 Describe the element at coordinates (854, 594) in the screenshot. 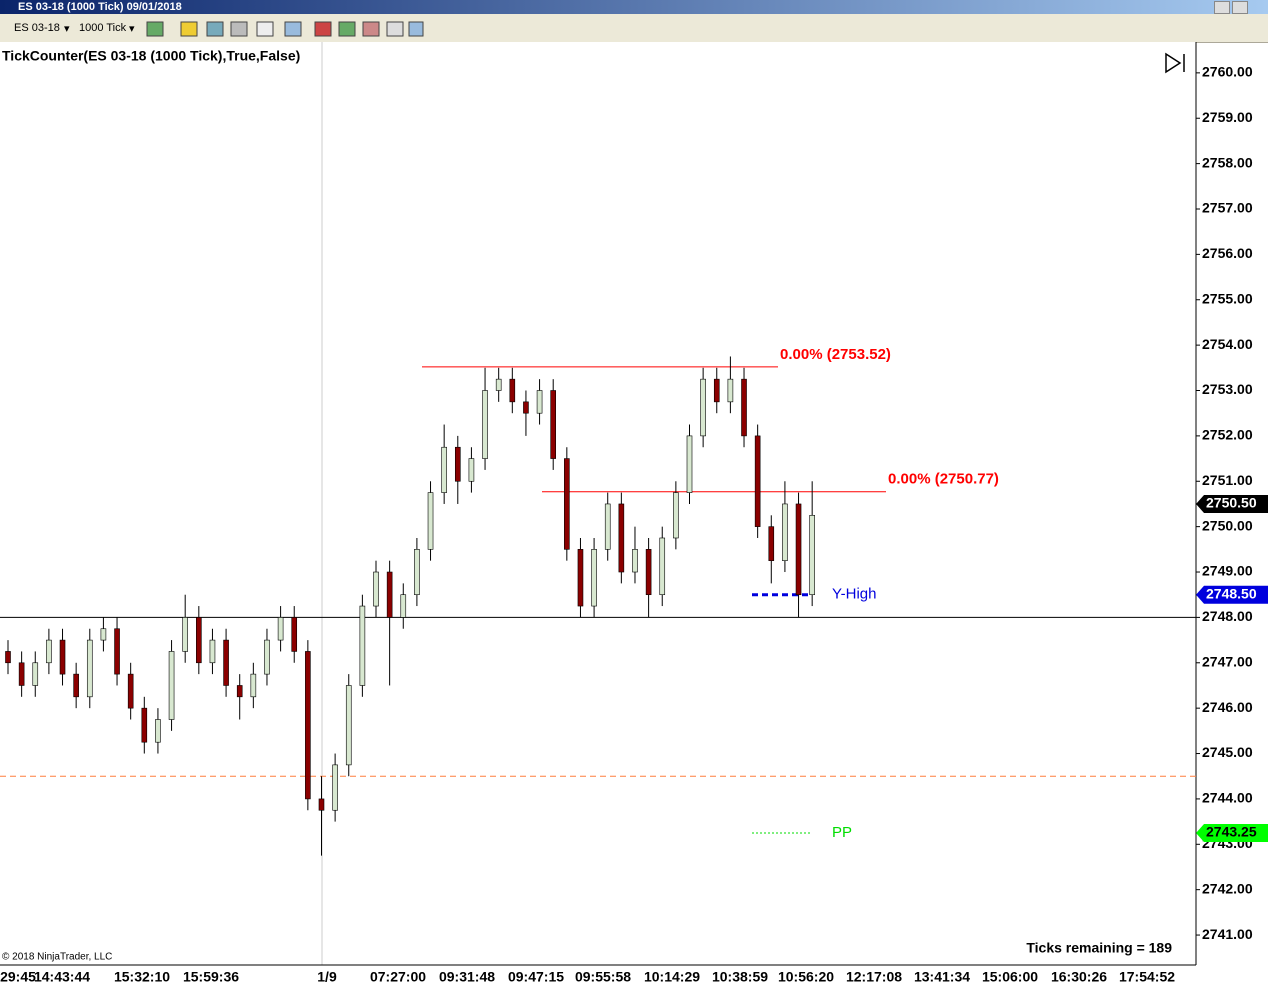

I see `level-label: Y-High` at that location.